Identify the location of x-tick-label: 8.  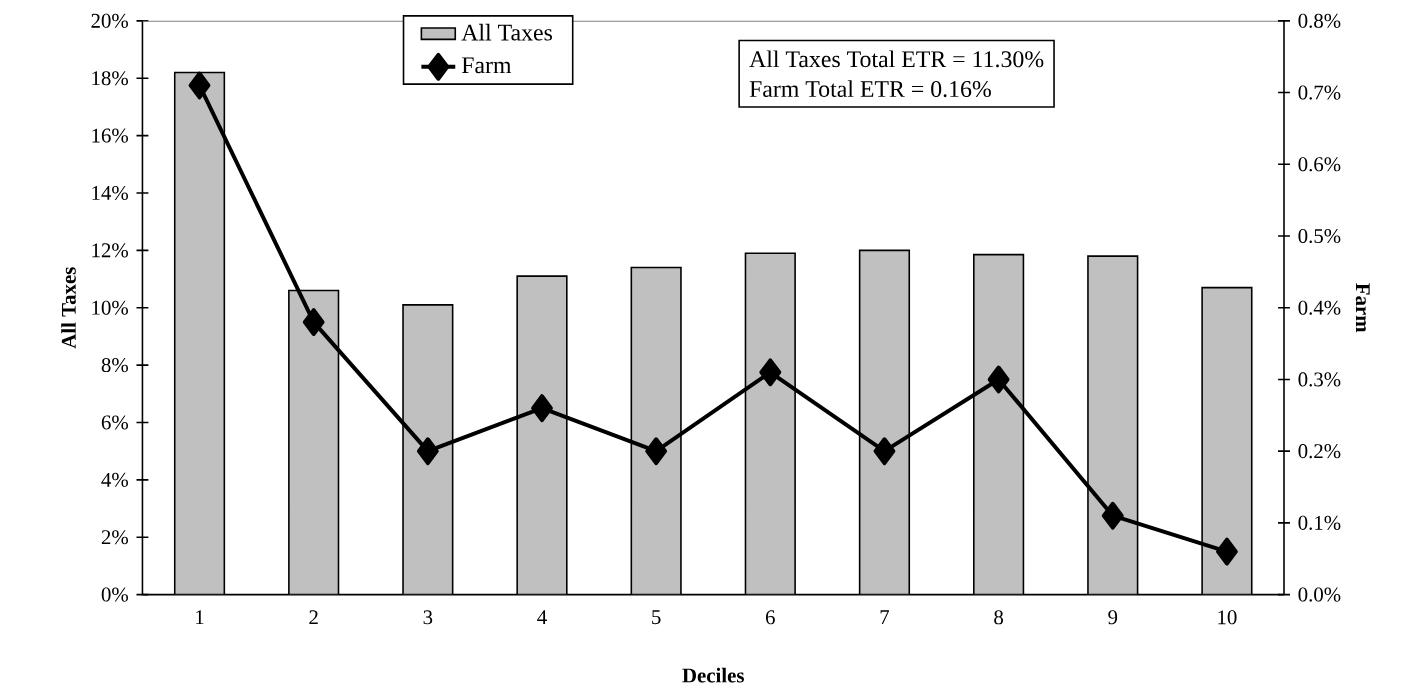
(999, 617).